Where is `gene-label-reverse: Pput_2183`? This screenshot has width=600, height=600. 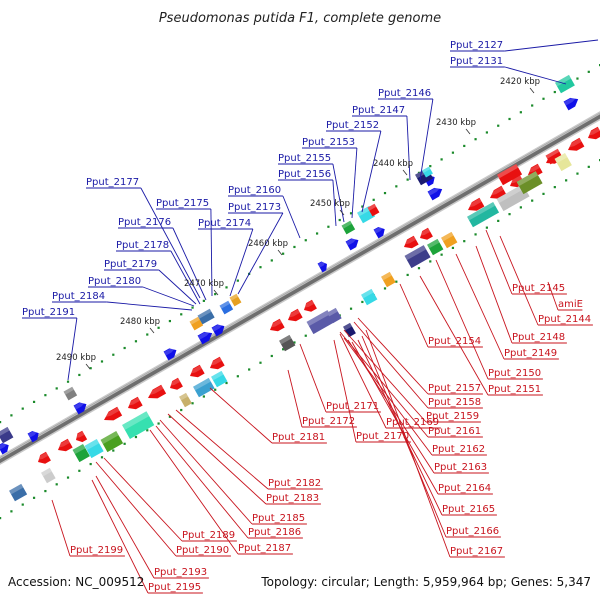
gene-label-reverse: Pput_2183 is located at coordinates (292, 498).